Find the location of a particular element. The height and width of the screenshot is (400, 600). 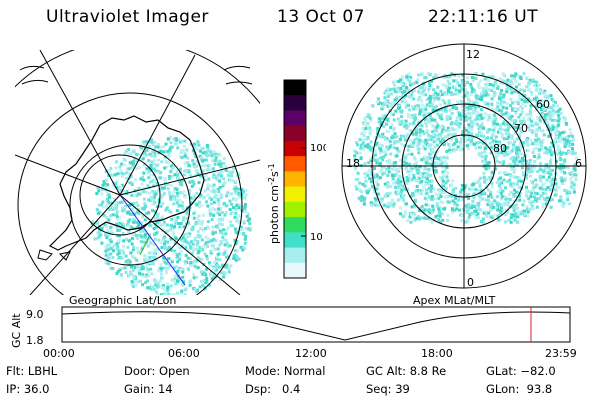

gcalt-field: GC Alt: 8.8 Re is located at coordinates (406, 371).